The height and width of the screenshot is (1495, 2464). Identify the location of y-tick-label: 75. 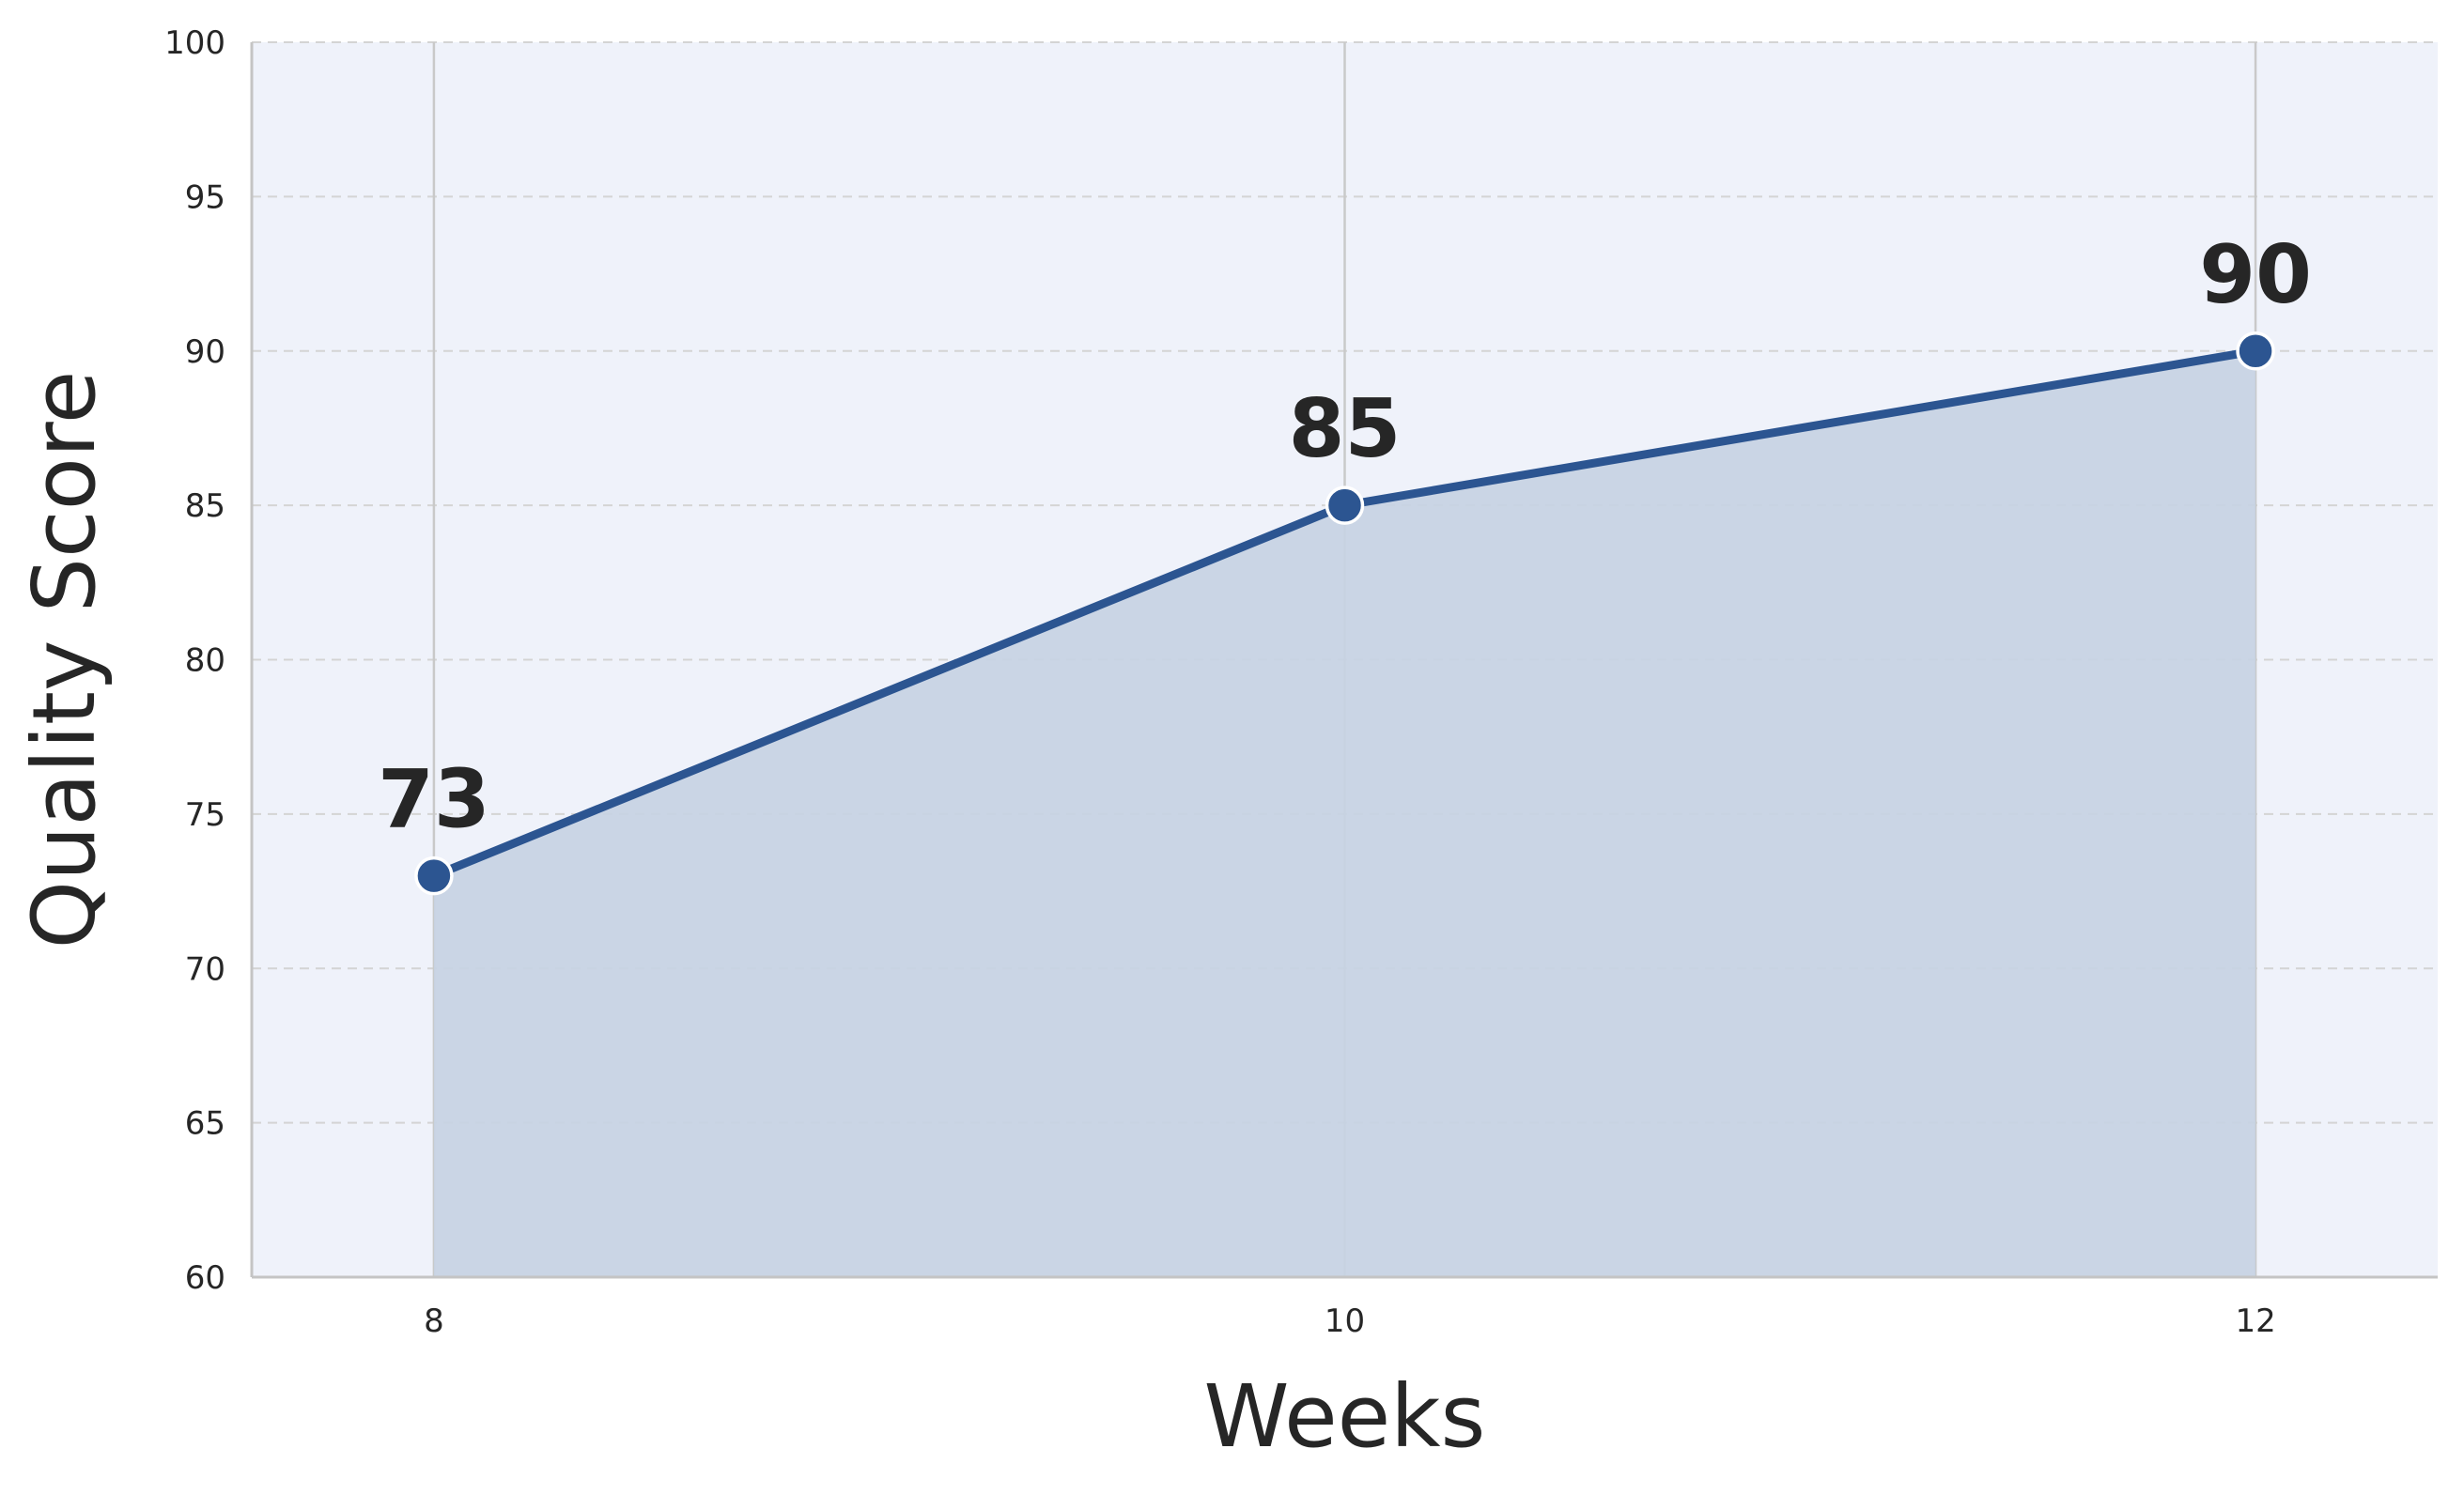
(205, 815).